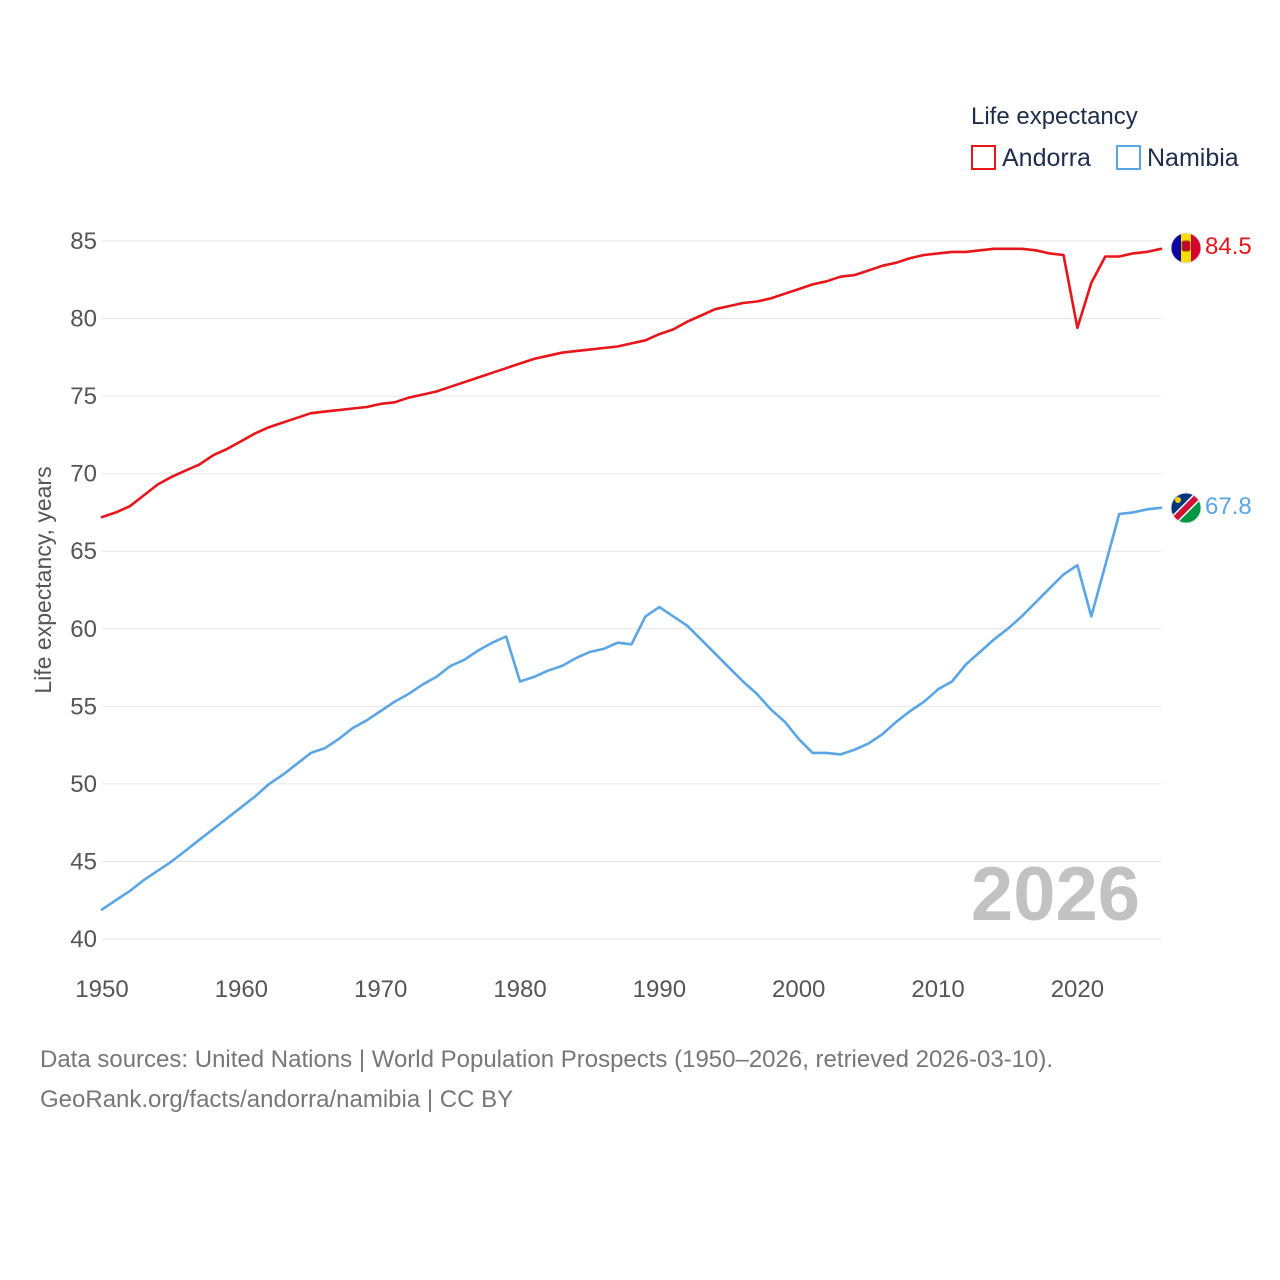  What do you see at coordinates (1228, 506) in the screenshot?
I see `end-label-namibia: 67.8` at bounding box center [1228, 506].